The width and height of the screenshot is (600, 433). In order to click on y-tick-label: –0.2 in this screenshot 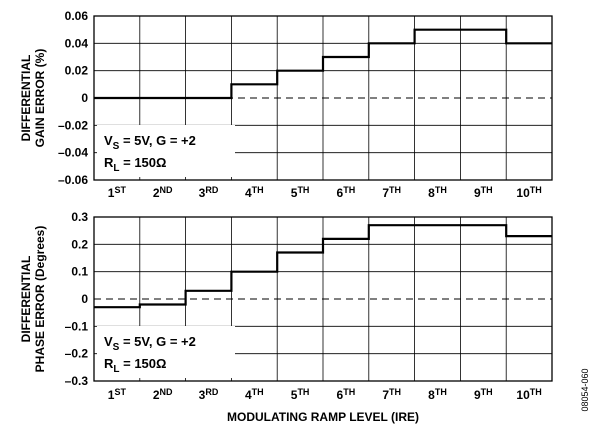, I will do `click(77, 354)`.